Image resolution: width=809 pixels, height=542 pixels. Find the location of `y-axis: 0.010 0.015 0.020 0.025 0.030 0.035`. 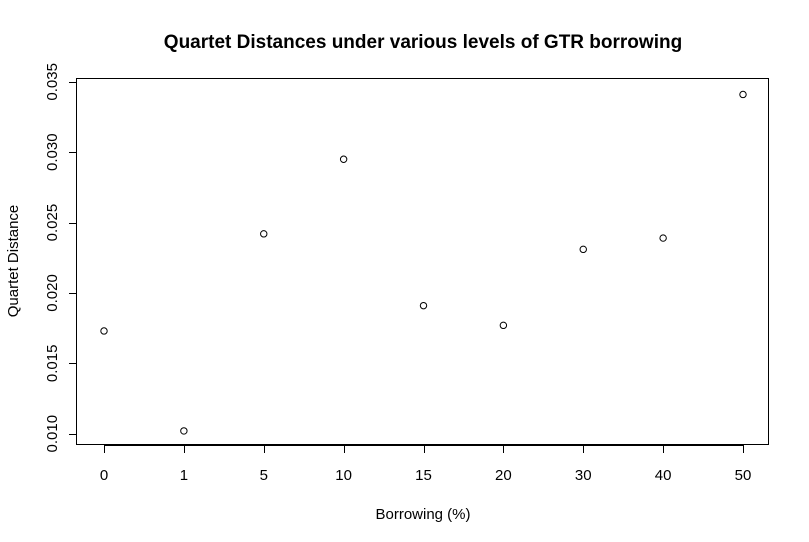

y-axis: 0.010 0.015 0.020 0.025 0.030 0.035 is located at coordinates (60, 258).